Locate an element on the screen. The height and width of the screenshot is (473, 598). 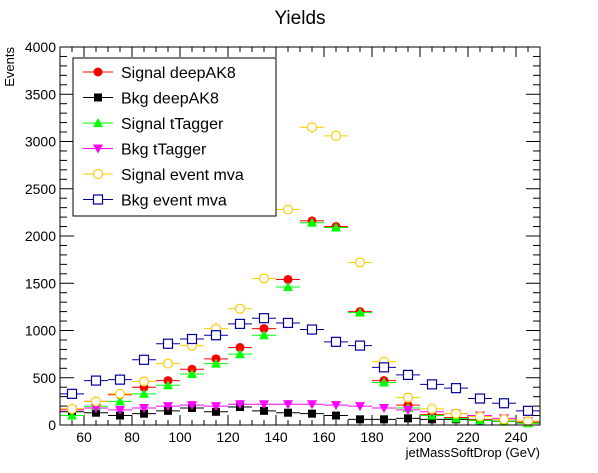
legend-label: Bkg event mva is located at coordinates (174, 201).